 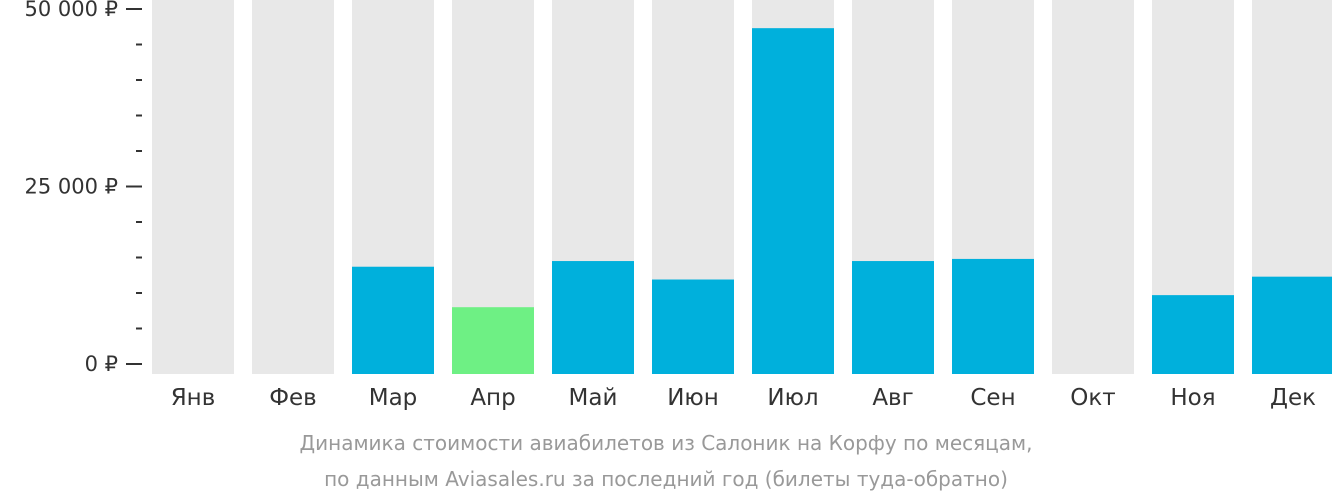 What do you see at coordinates (71, 10) in the screenshot?
I see `y-tick-label: 50 000 ₽` at bounding box center [71, 10].